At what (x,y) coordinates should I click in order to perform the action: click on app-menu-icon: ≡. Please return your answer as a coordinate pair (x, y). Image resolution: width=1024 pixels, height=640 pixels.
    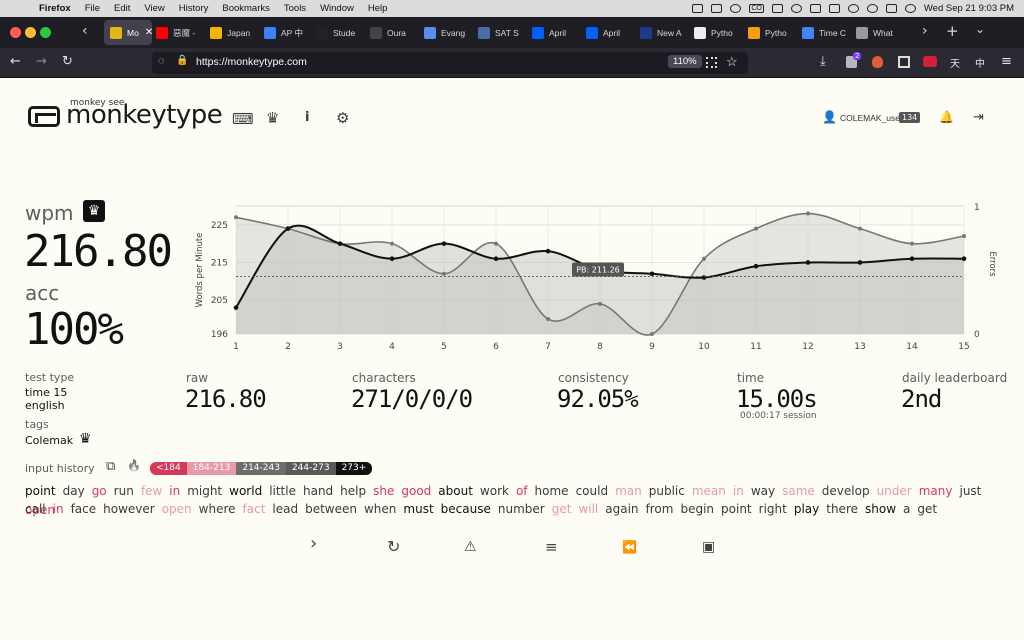
    Looking at the image, I should click on (1006, 61).